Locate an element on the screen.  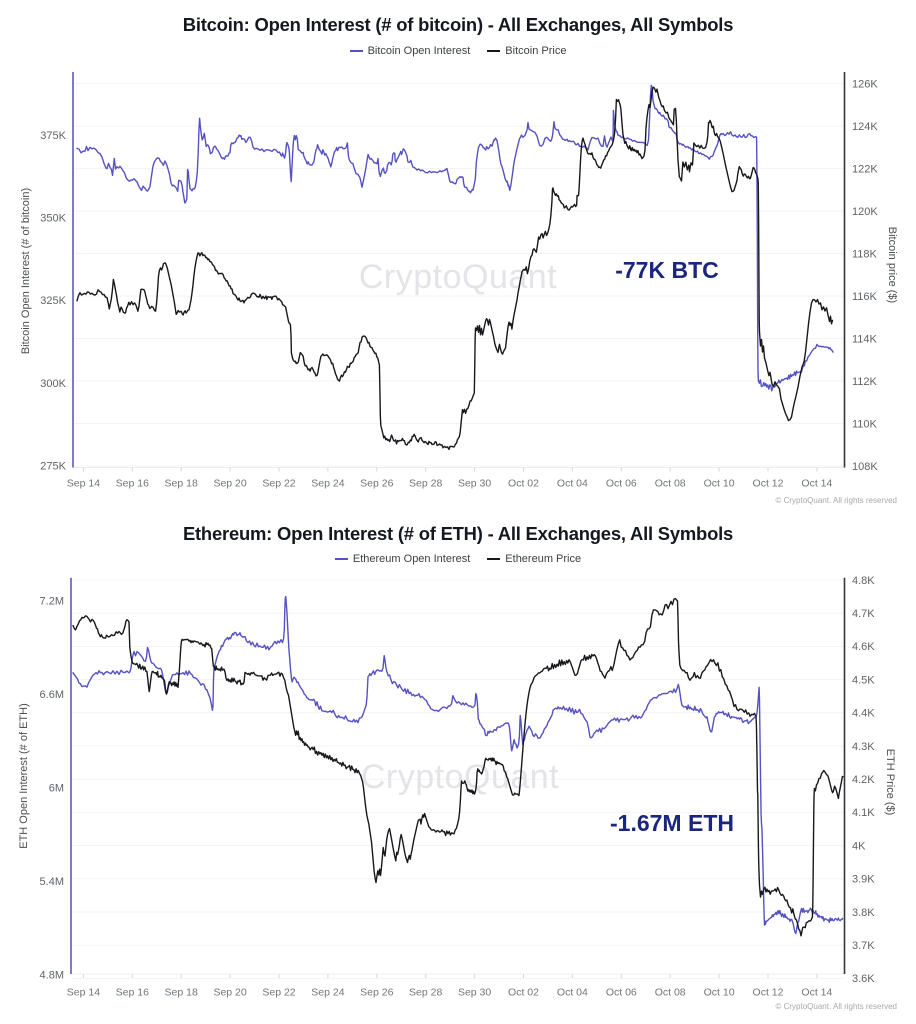
svg-text: 4.5K is located at coordinates (863, 680).